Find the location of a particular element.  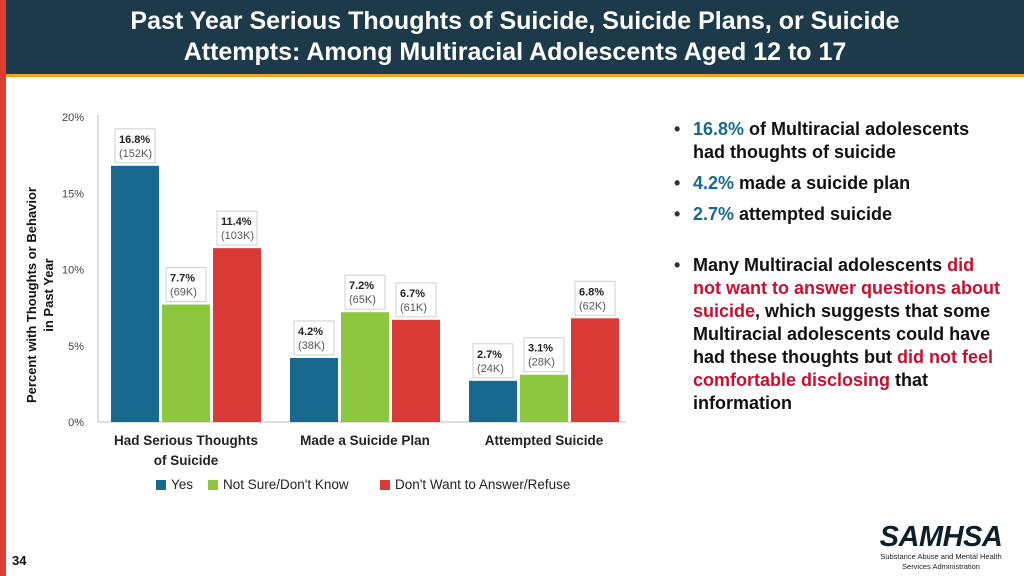

x-category-label: Made a Suicide Plan is located at coordinates (365, 440).